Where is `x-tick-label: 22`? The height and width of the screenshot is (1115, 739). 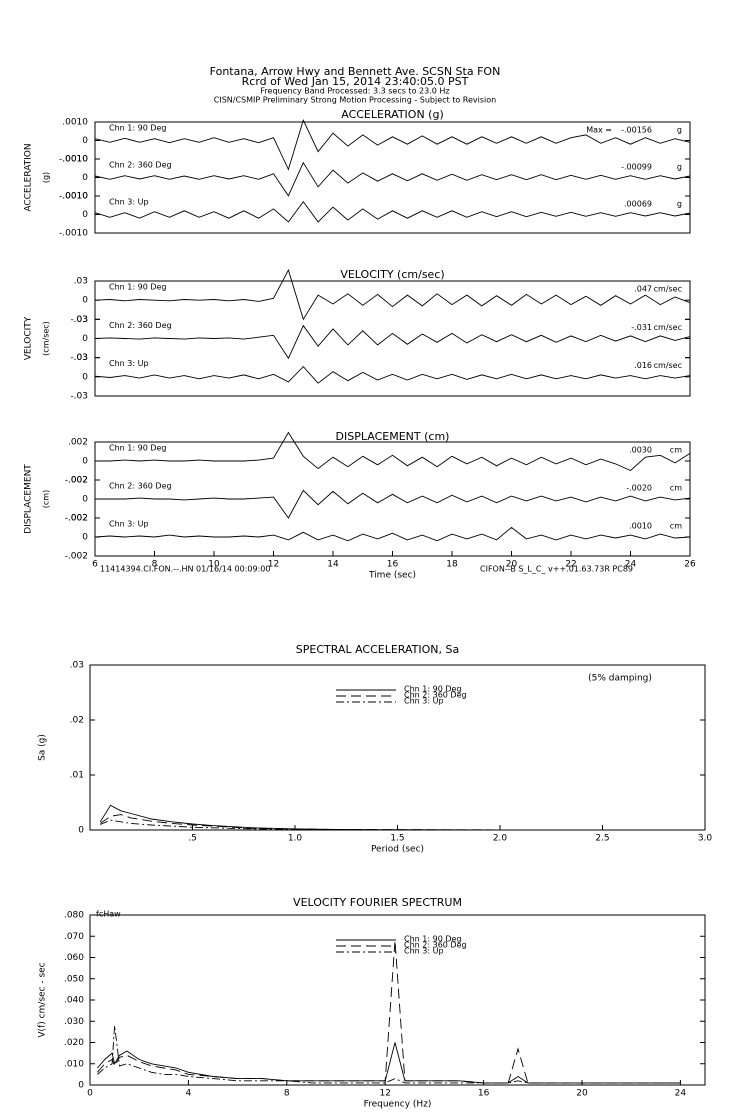 x-tick-label: 22 is located at coordinates (570, 565).